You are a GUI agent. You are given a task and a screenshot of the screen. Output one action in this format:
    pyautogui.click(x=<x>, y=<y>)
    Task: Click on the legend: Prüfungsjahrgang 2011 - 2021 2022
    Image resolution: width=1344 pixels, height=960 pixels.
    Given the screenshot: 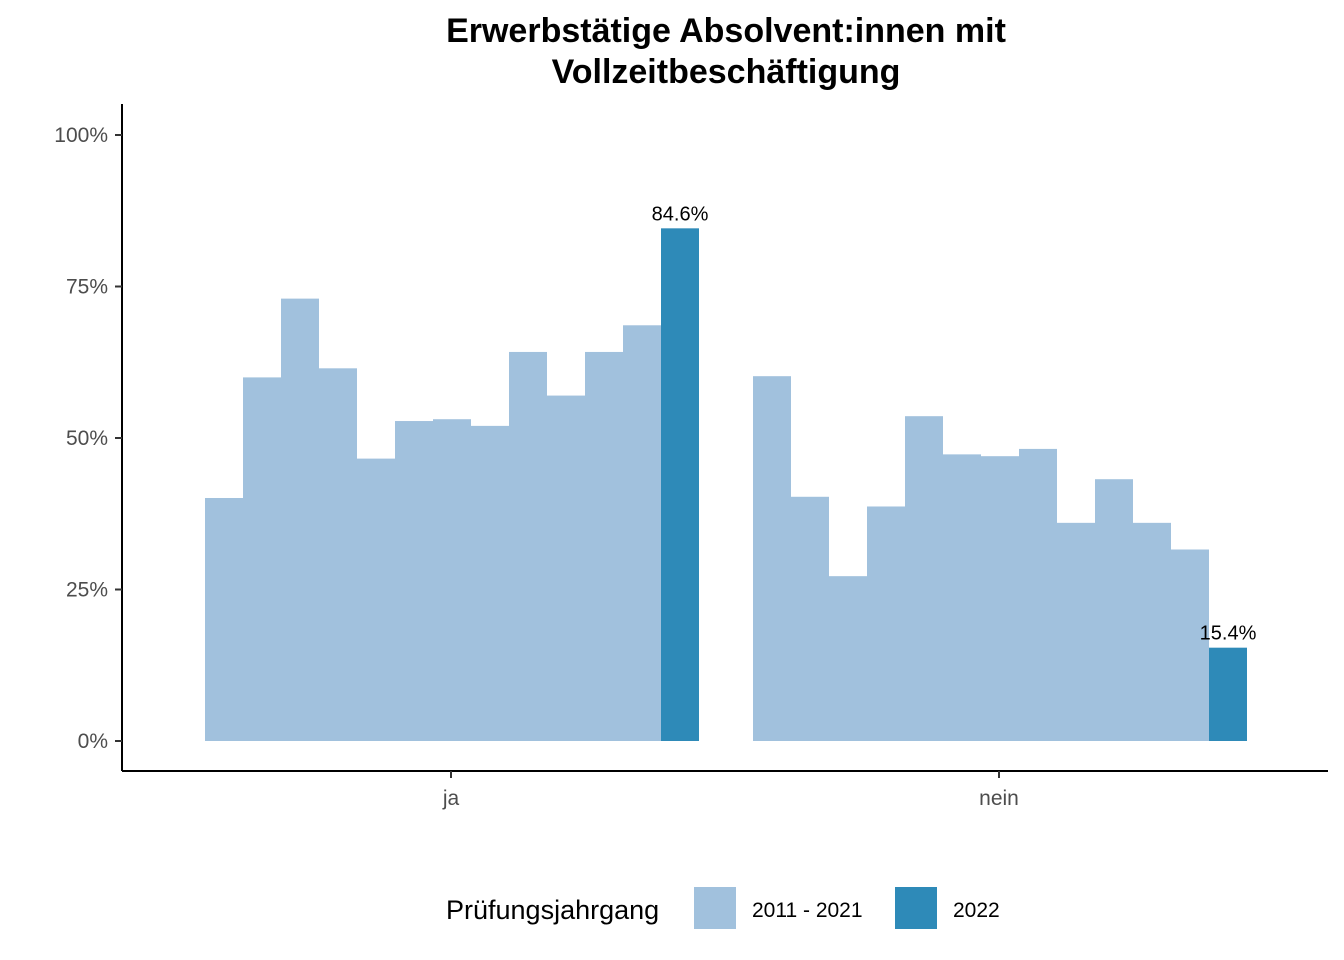 What is the action you would take?
    pyautogui.click(x=723, y=908)
    